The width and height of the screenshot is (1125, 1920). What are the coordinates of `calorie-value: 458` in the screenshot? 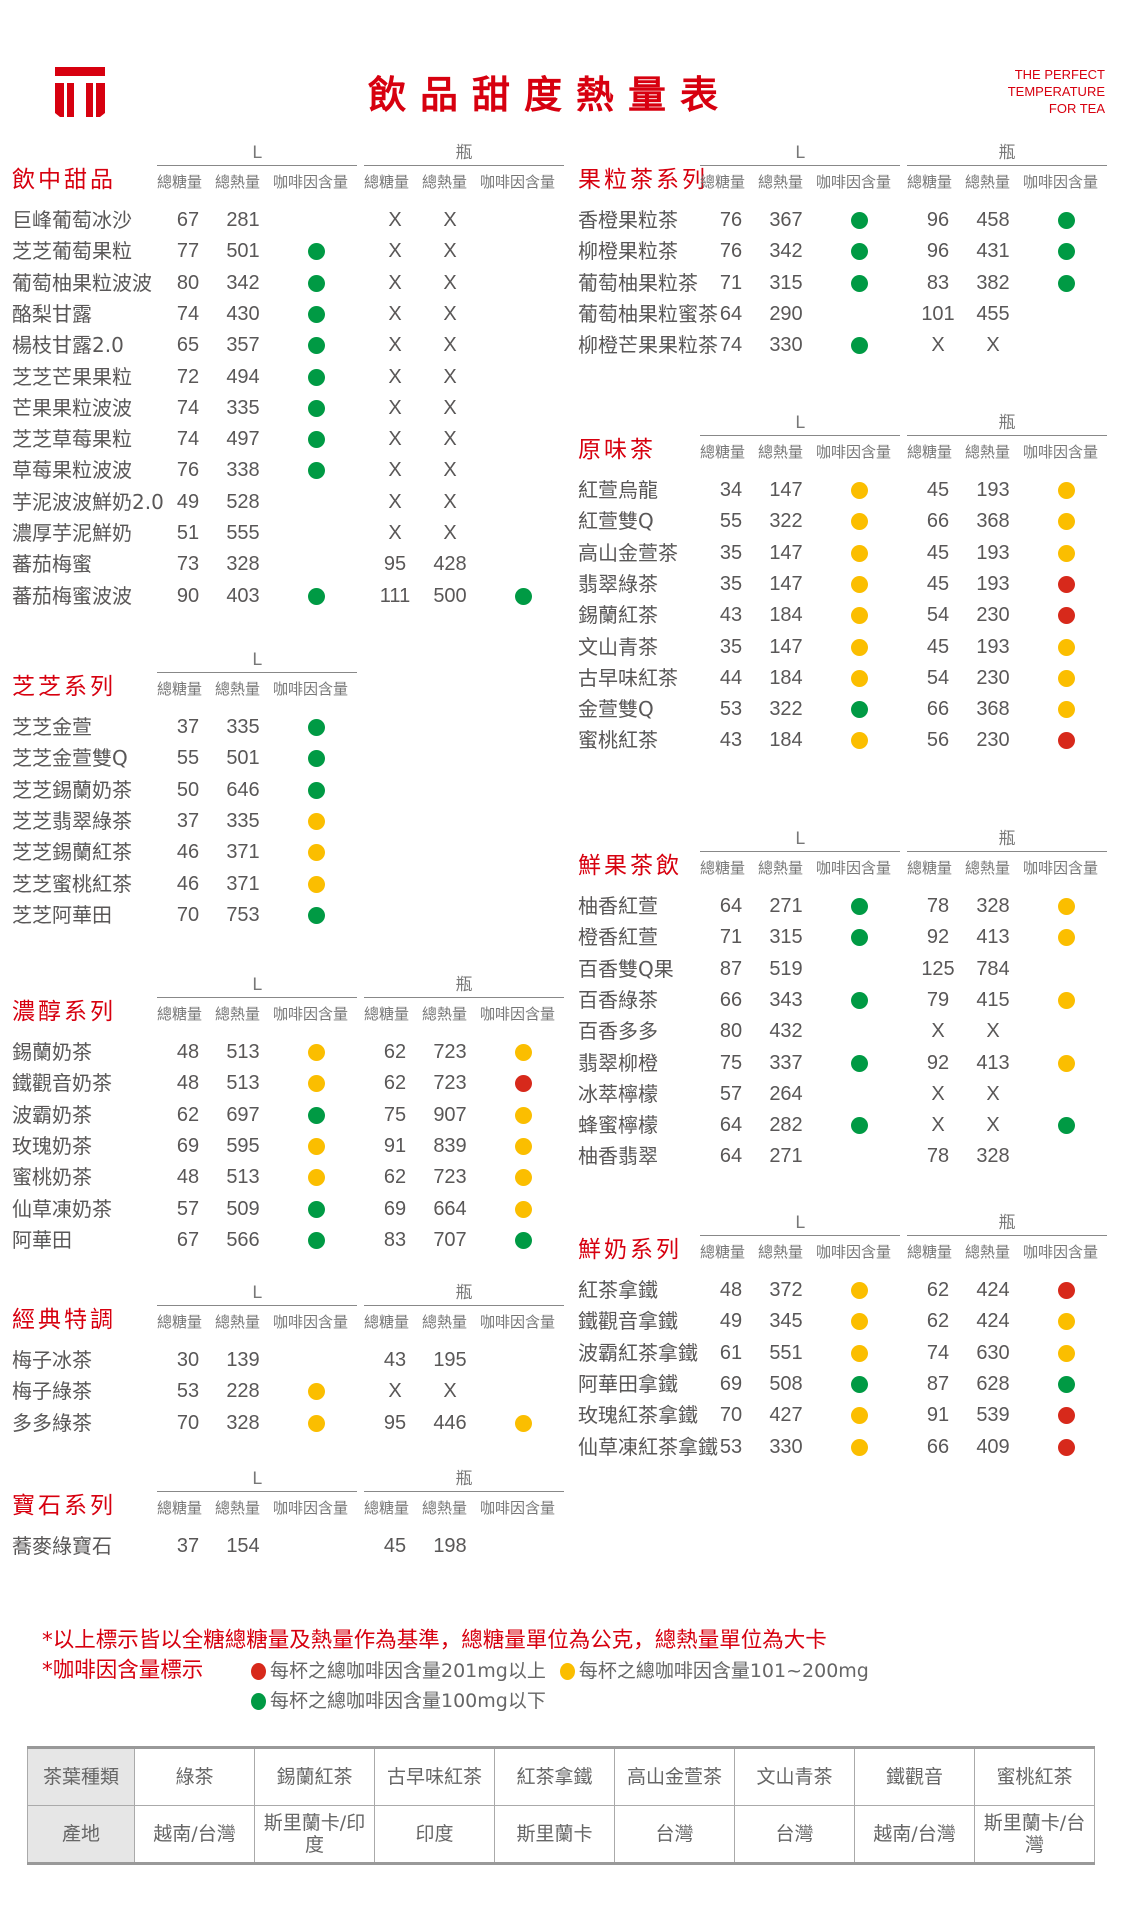 It's located at (993, 220).